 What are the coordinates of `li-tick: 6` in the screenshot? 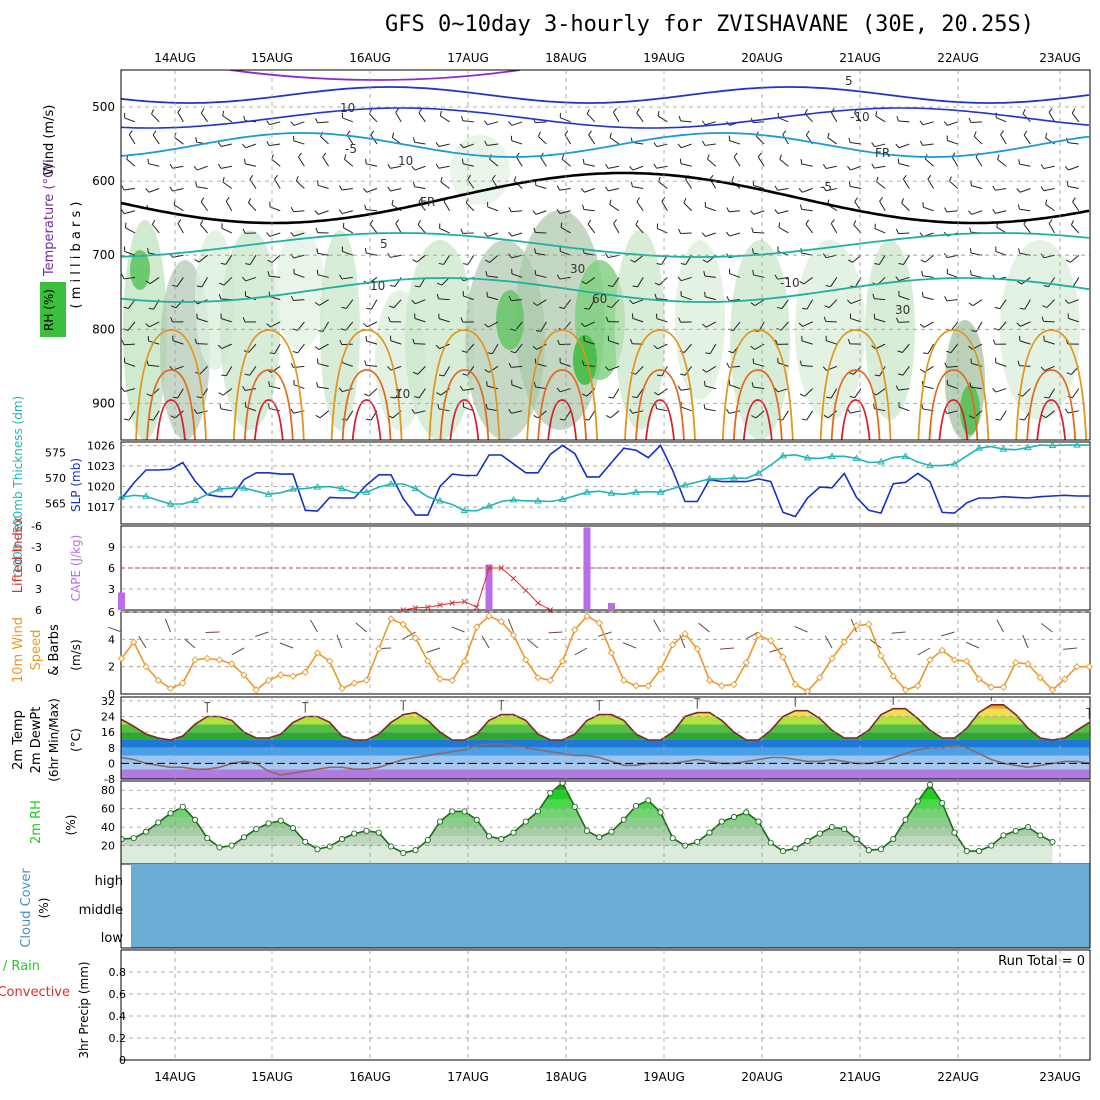 It's located at (38, 610).